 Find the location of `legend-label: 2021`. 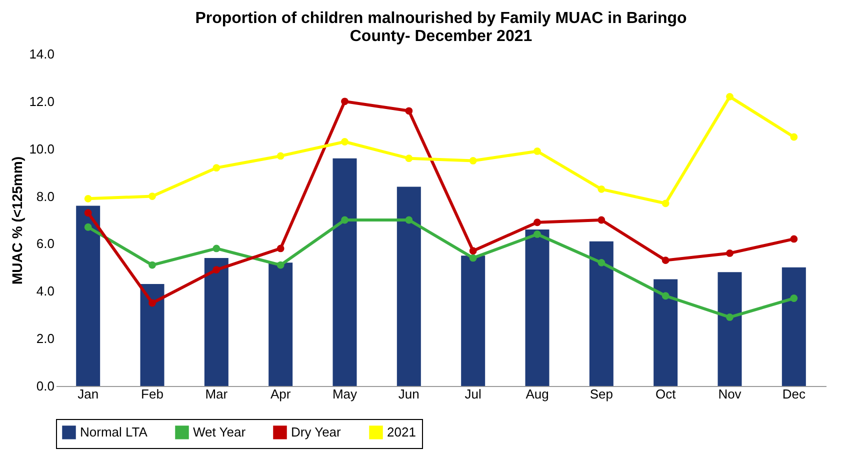

legend-label: 2021 is located at coordinates (401, 432).